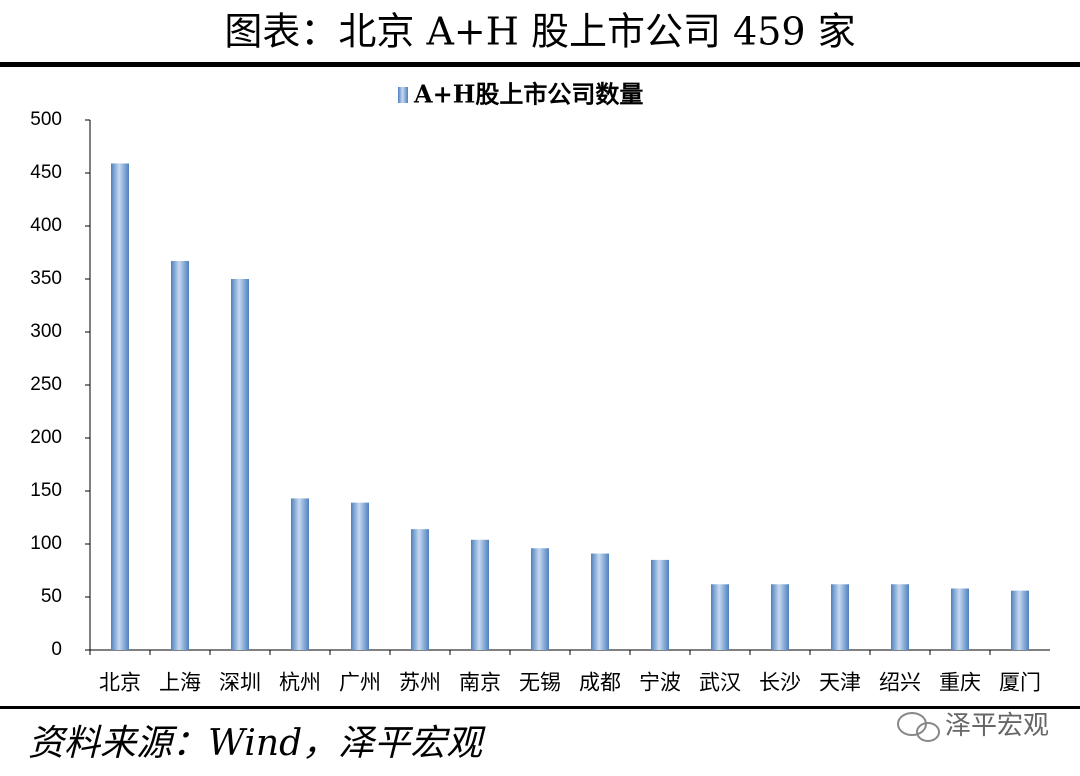  Describe the element at coordinates (180, 683) in the screenshot. I see `x-tick-label: 上海` at that location.